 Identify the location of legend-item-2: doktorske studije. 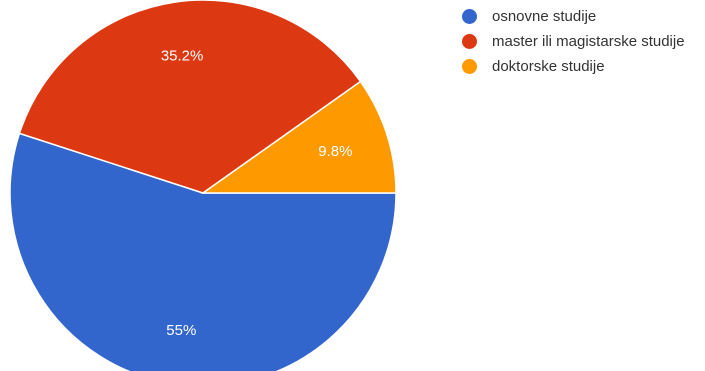
(582, 66).